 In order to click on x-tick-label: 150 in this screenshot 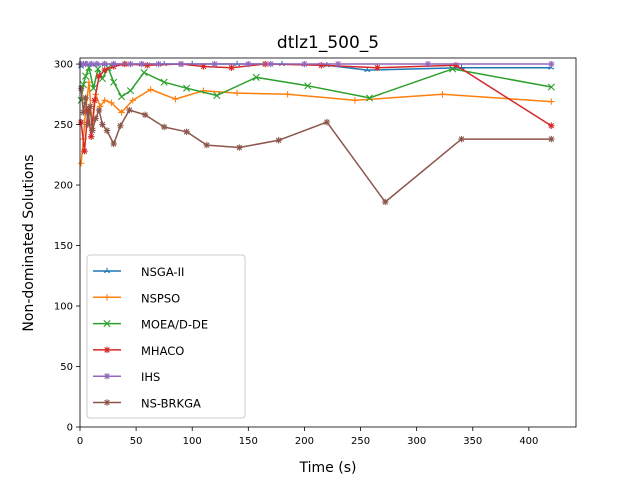, I will do `click(248, 441)`.